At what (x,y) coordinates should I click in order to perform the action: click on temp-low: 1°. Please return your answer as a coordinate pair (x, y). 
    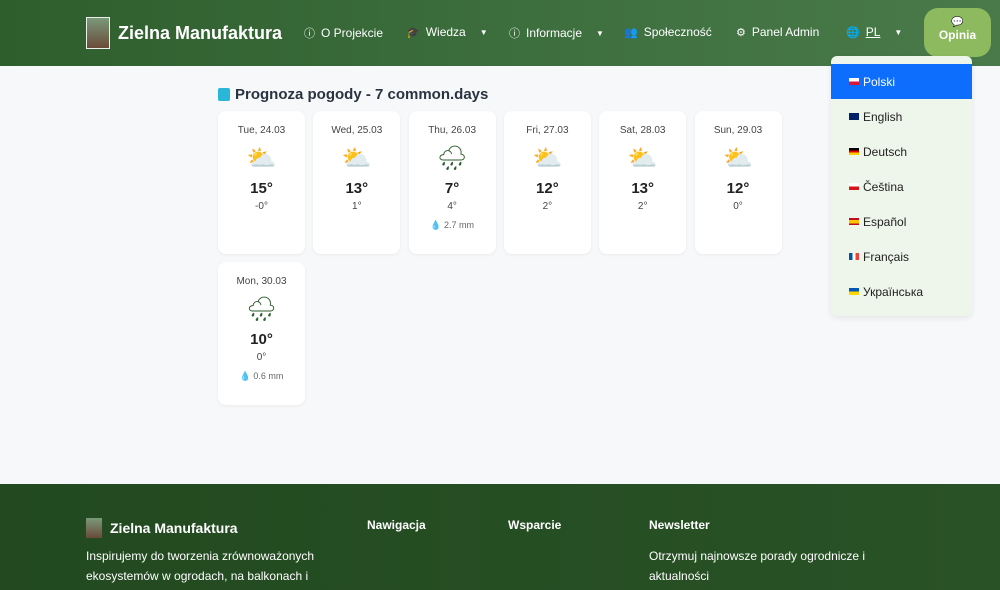
    Looking at the image, I should click on (357, 206).